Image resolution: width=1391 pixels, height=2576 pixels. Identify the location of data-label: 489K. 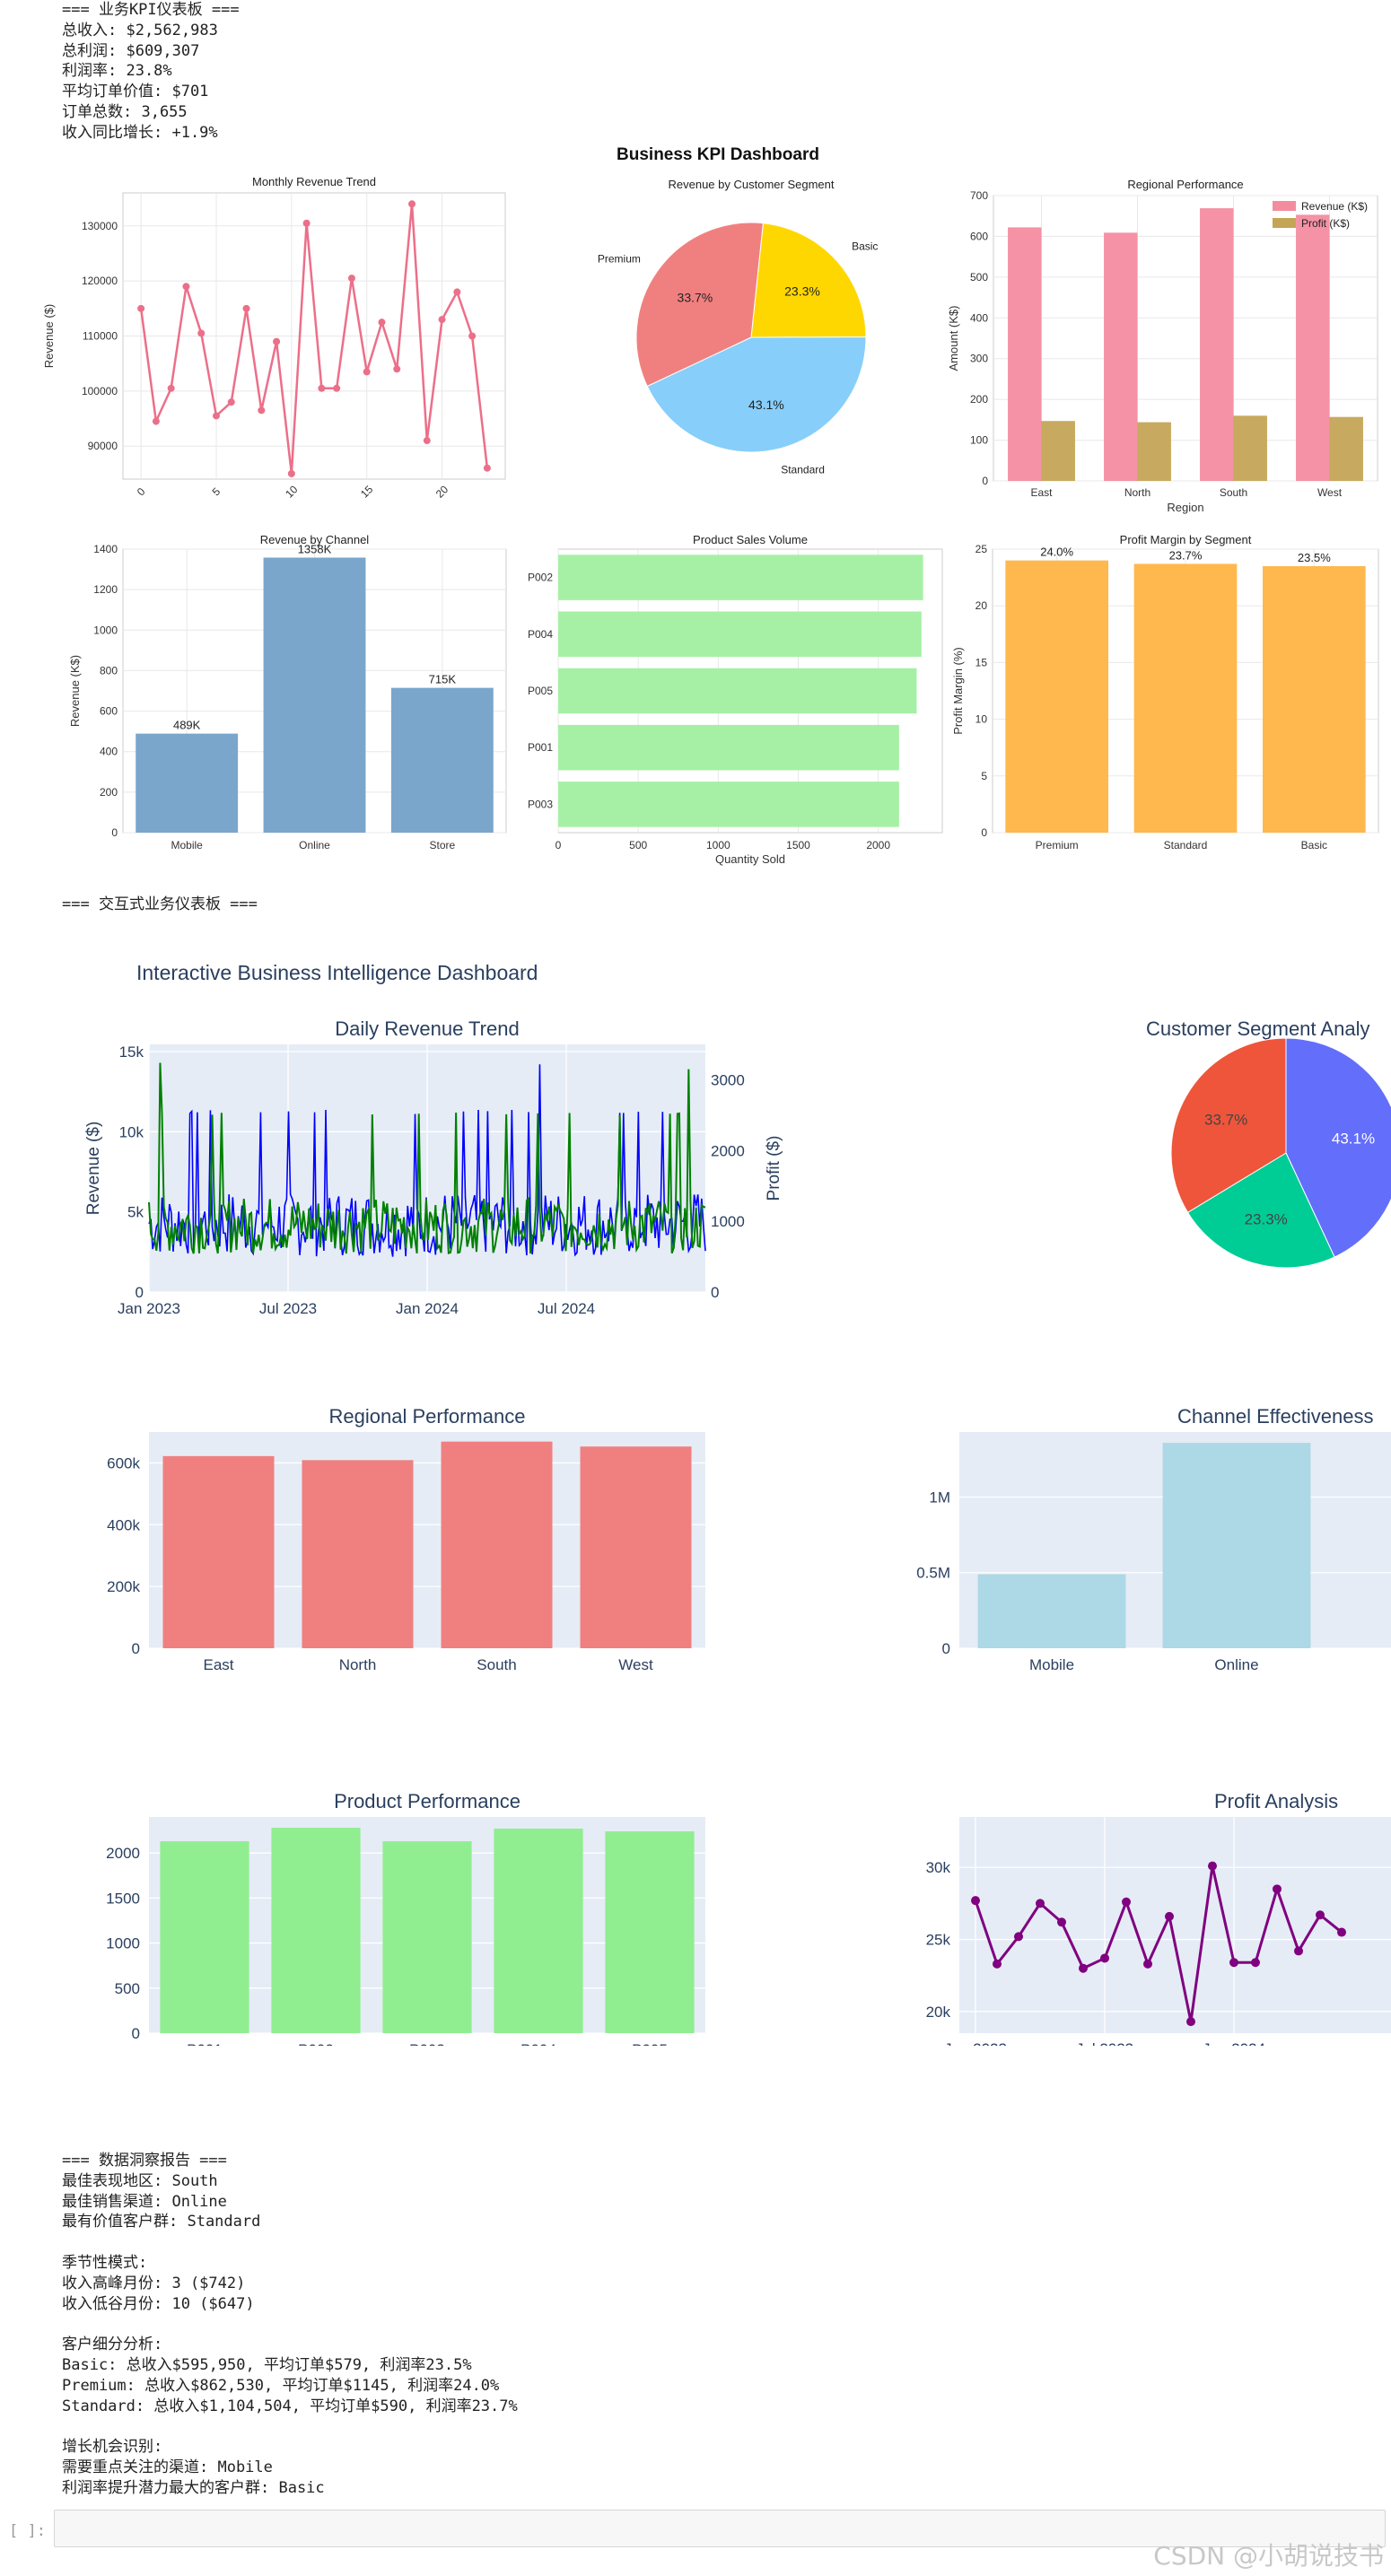
(187, 726).